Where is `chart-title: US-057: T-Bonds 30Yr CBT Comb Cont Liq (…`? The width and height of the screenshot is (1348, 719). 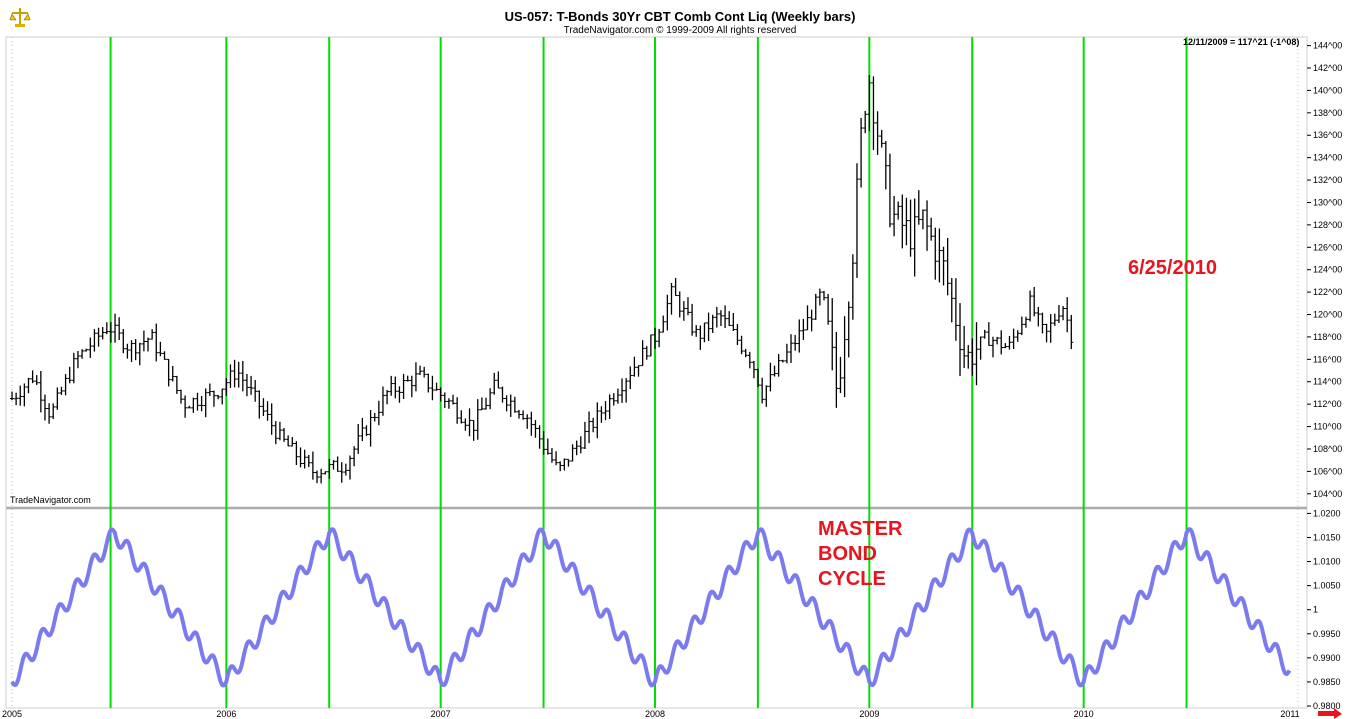
chart-title: US-057: T-Bonds 30Yr CBT Comb Cont Liq (… is located at coordinates (680, 16).